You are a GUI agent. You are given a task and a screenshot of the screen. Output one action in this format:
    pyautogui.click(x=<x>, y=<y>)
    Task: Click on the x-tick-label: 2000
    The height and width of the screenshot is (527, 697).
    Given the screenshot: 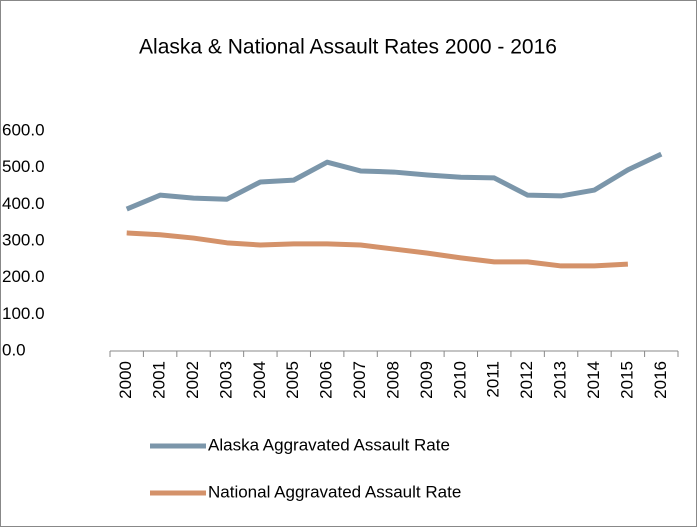 What is the action you would take?
    pyautogui.click(x=125, y=380)
    